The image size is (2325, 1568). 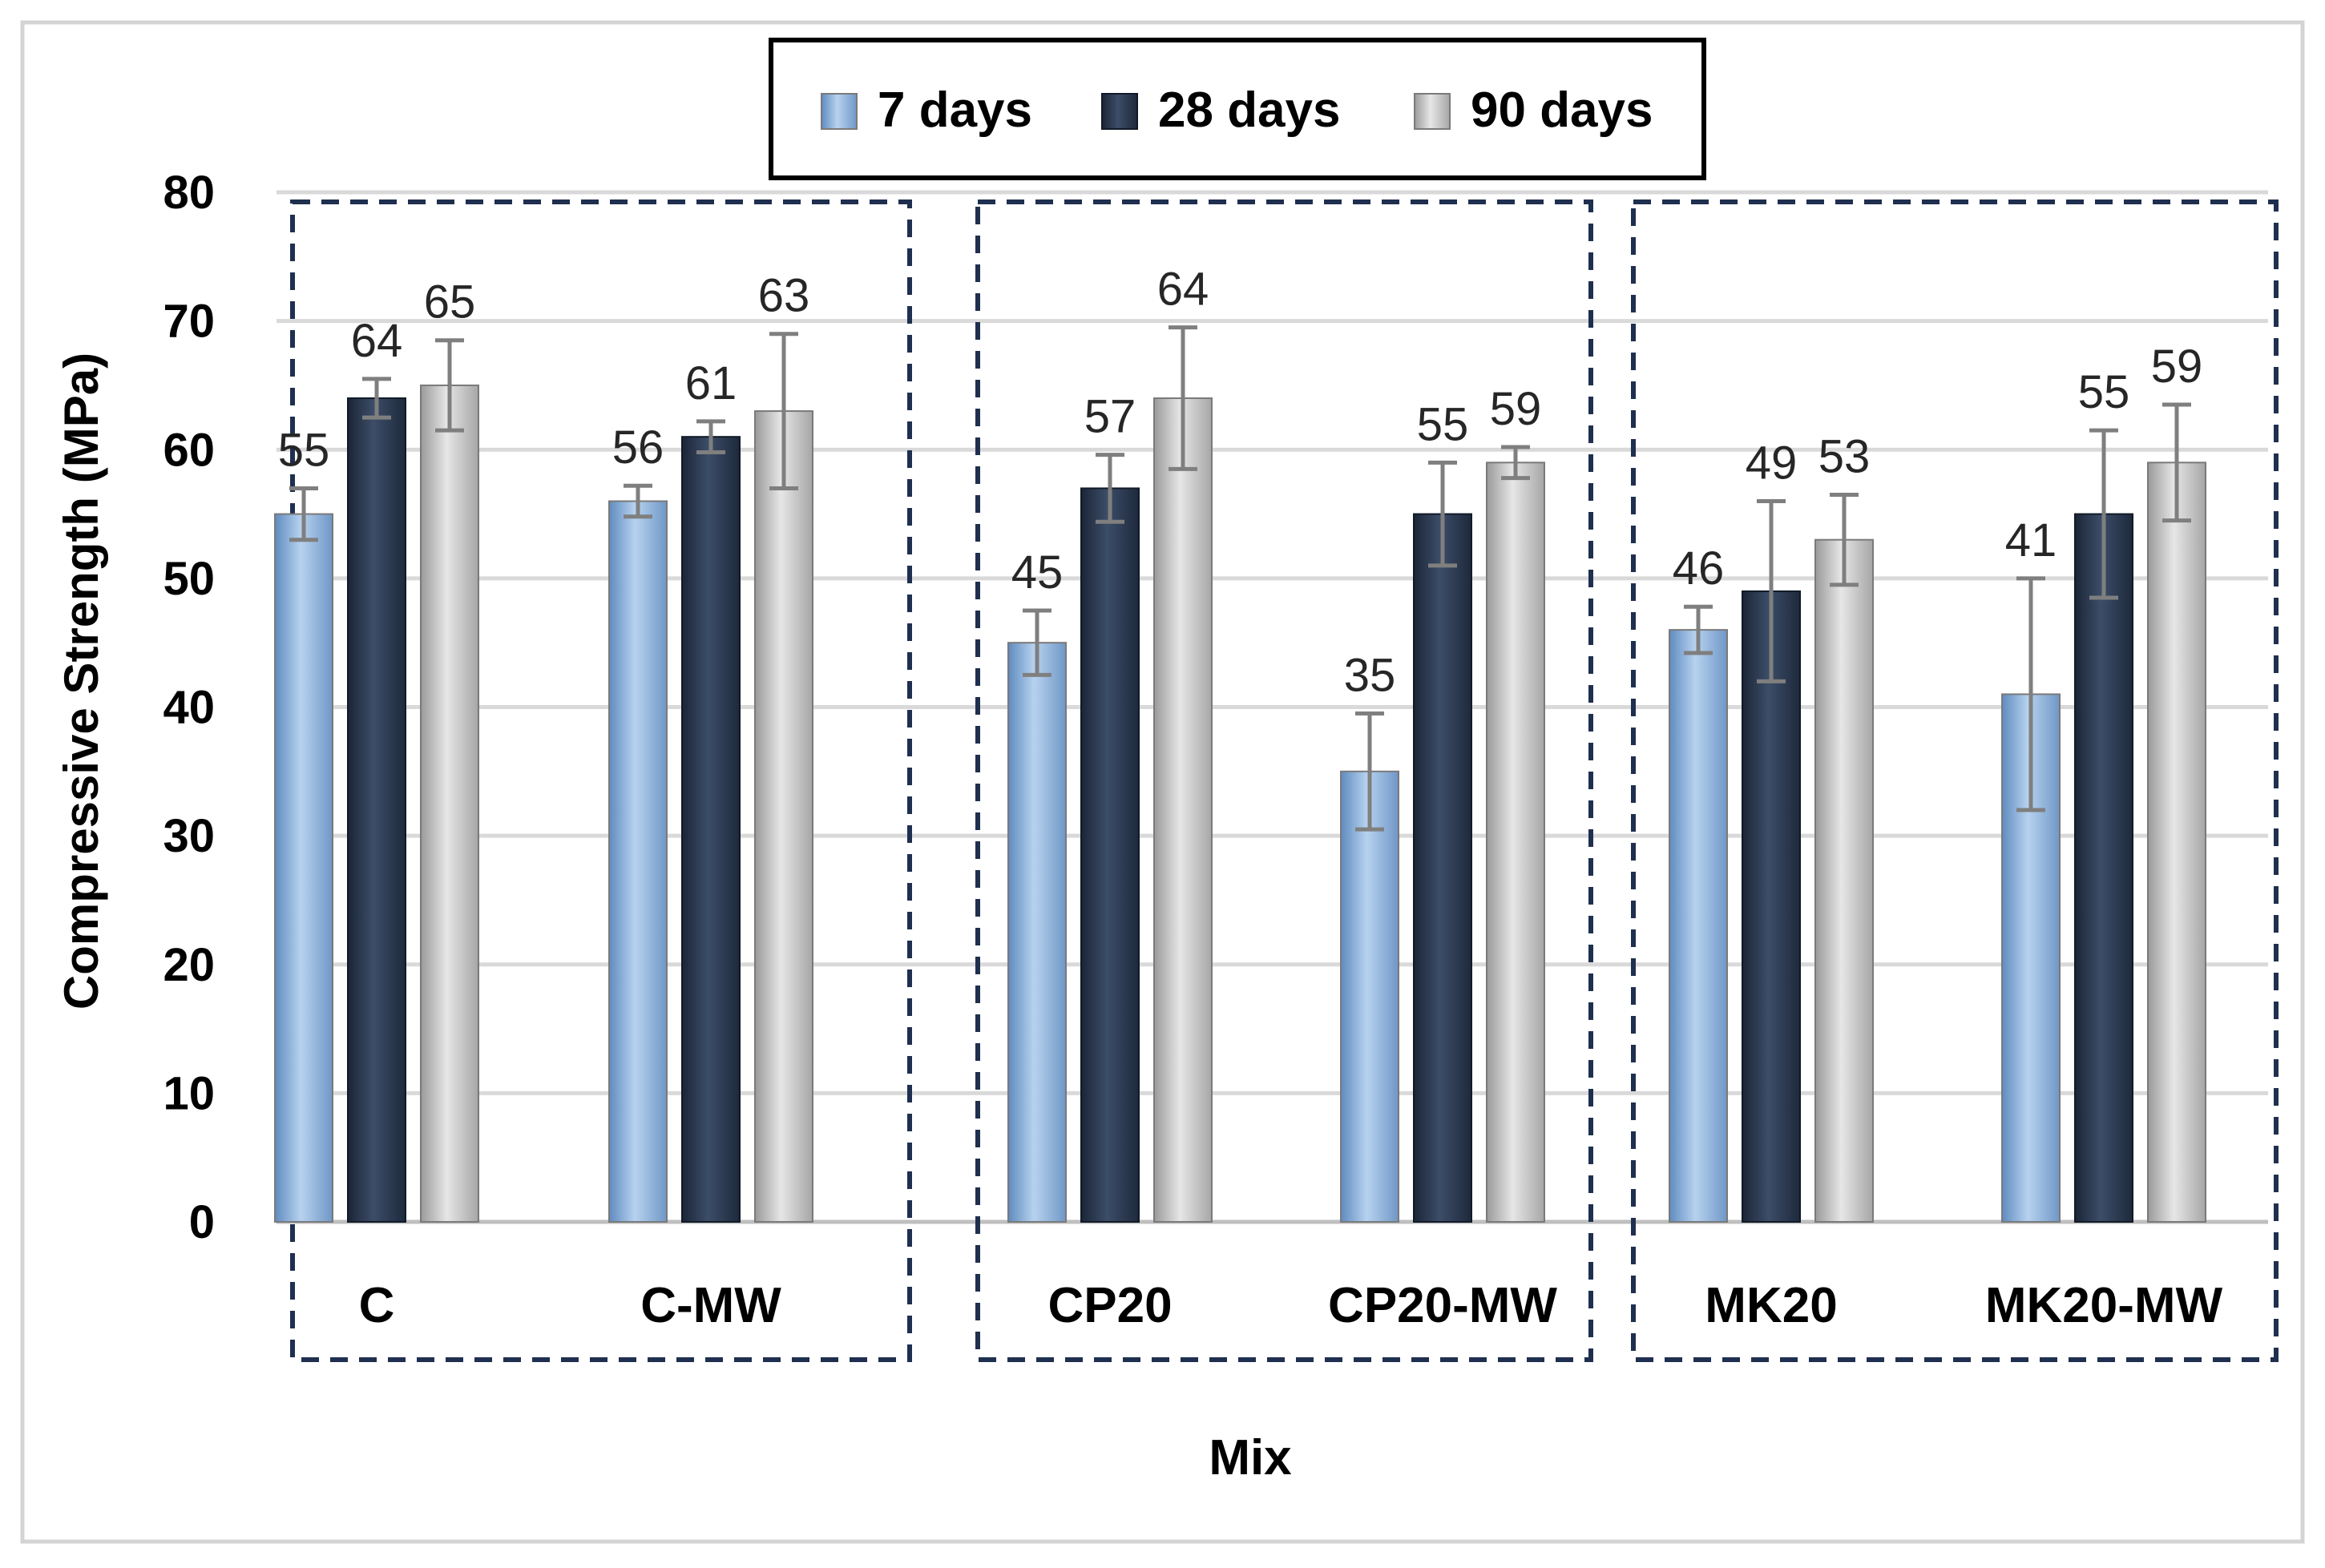 What do you see at coordinates (189, 836) in the screenshot?
I see `y-tick-label: 30` at bounding box center [189, 836].